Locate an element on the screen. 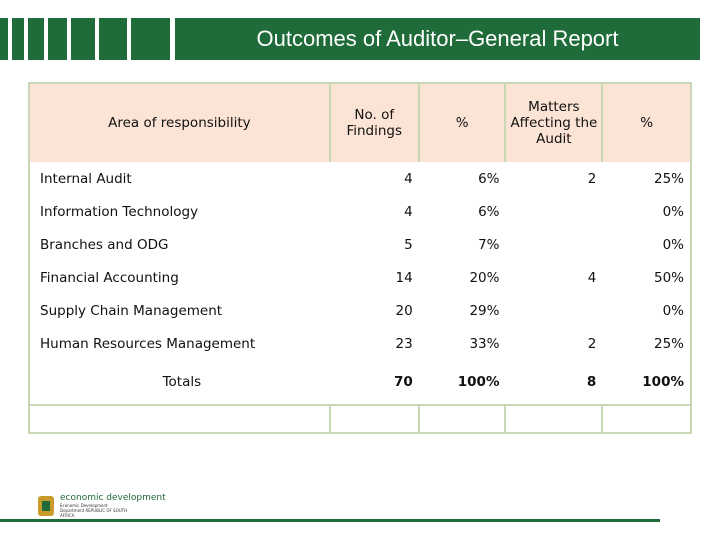  cell: Human Resources Management is located at coordinates (148, 343).